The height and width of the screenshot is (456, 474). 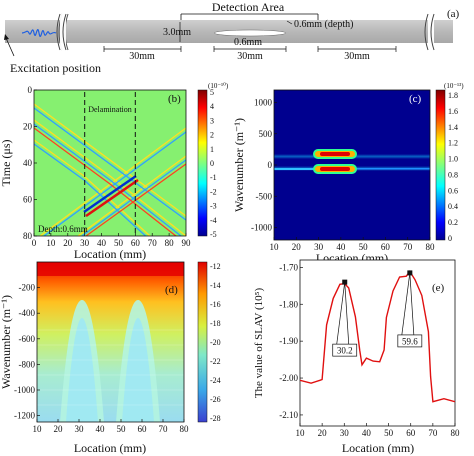 I want to click on panel-d-ylabel: Wavenumber (m⁻¹), so click(x=6, y=342).